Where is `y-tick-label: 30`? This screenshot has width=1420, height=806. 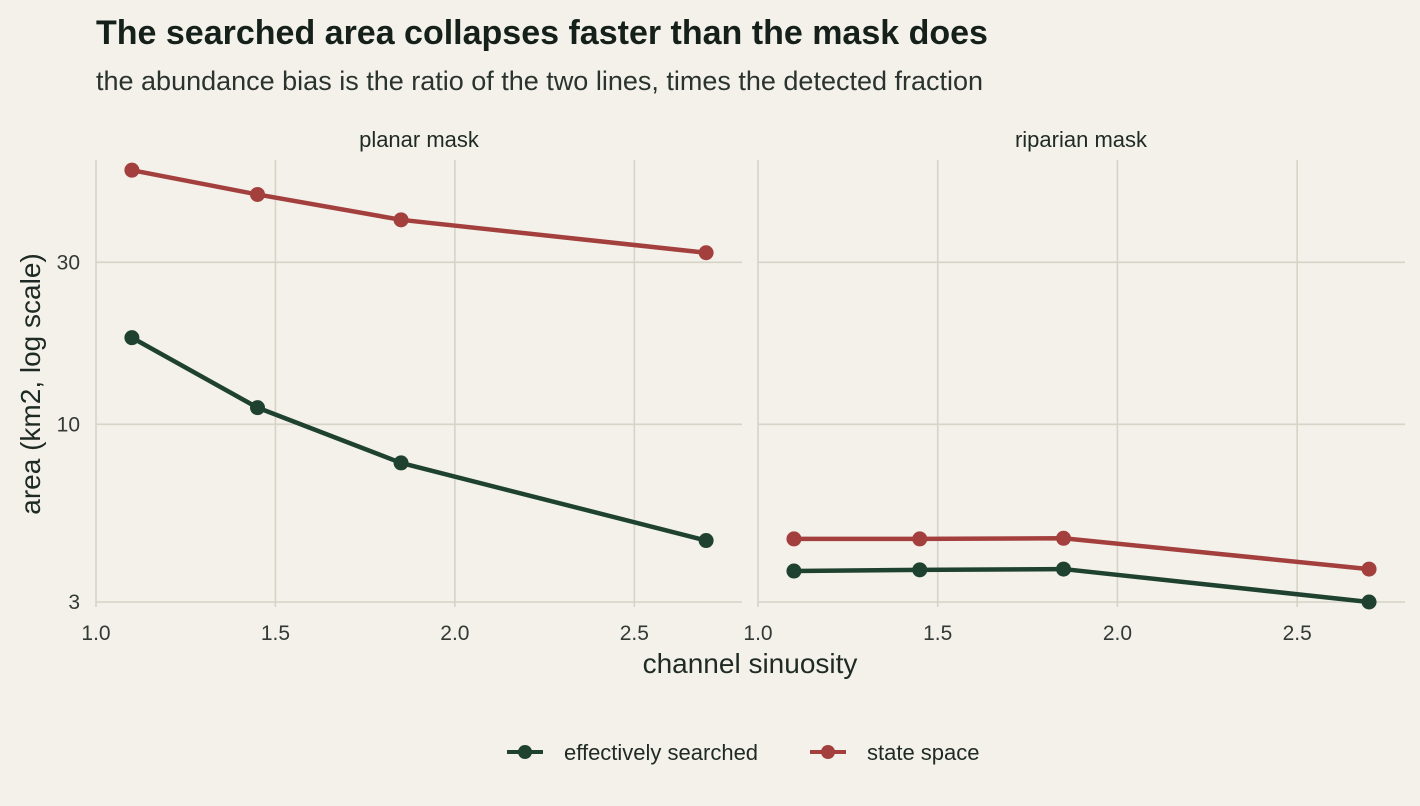
y-tick-label: 30 is located at coordinates (68, 262).